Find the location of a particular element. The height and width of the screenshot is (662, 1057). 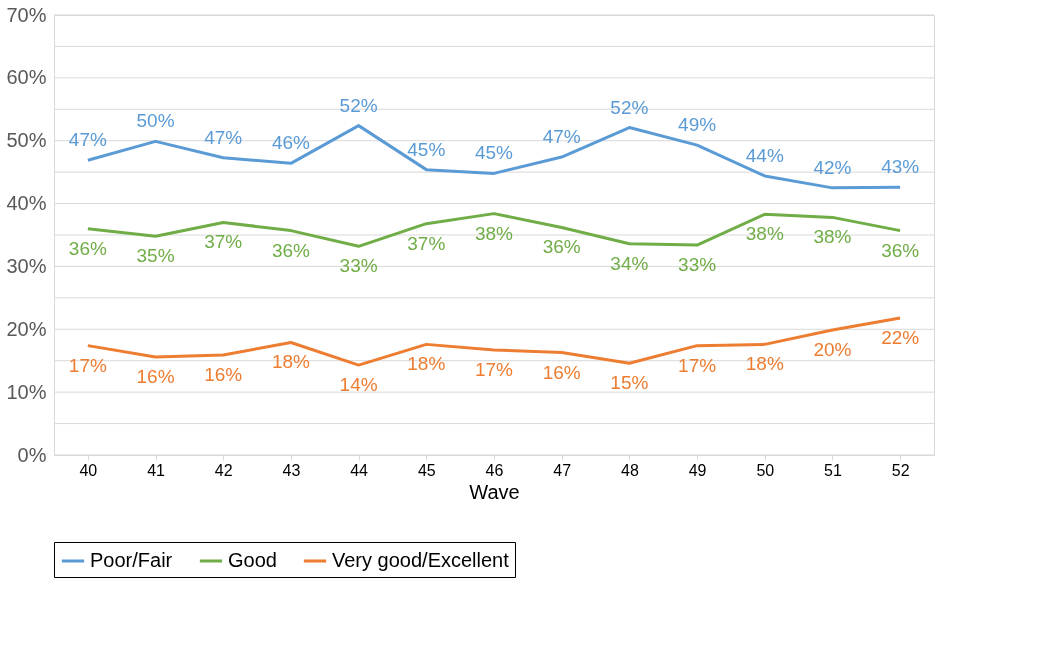

y-tick-label: 50% is located at coordinates (26, 140).